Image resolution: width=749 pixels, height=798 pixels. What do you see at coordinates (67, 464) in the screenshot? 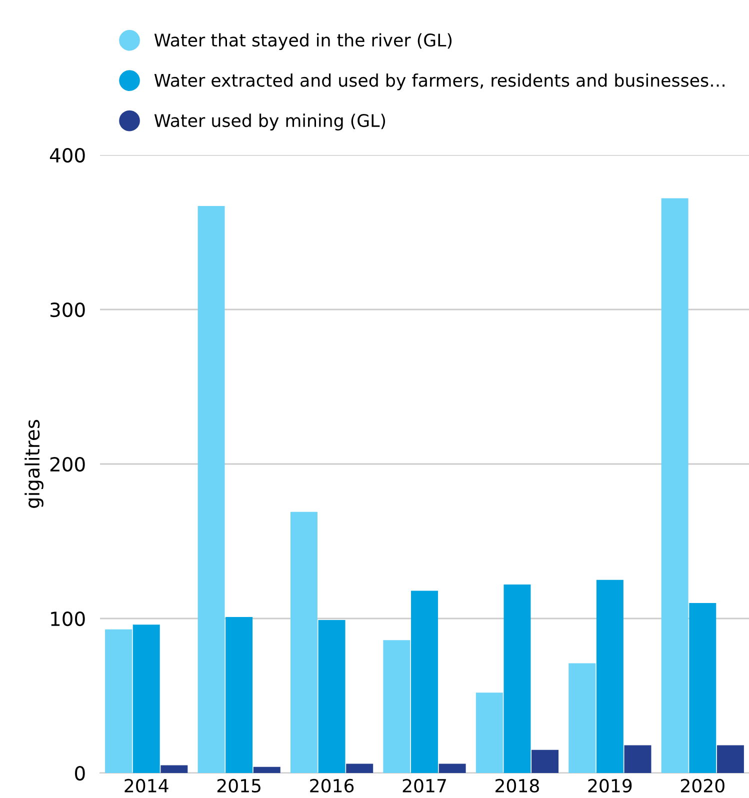
I see `y-tick-label: 200` at bounding box center [67, 464].